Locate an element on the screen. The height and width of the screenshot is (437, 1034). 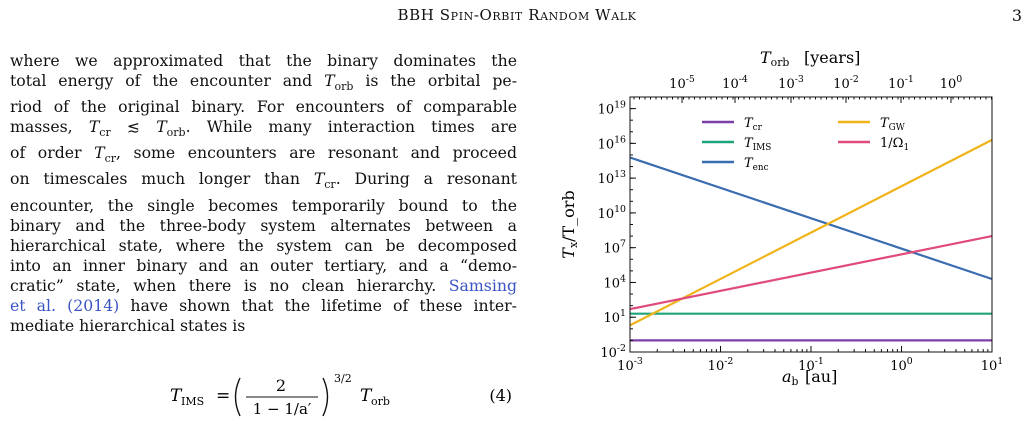
text-line: mediate hierarchical states is is located at coordinates (128, 325).